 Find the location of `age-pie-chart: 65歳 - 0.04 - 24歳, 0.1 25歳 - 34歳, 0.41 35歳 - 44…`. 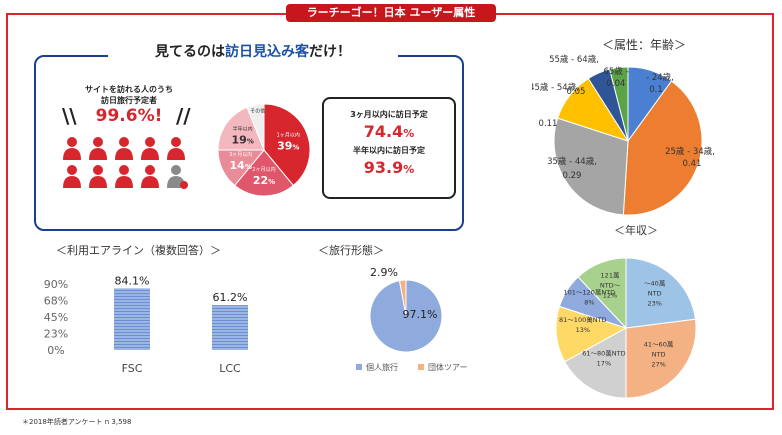

age-pie-chart: 65歳 - 0.04 - 24歳, 0.1 25歳 - 34歳, 0.41 35歳 - 44… is located at coordinates (623, 135).